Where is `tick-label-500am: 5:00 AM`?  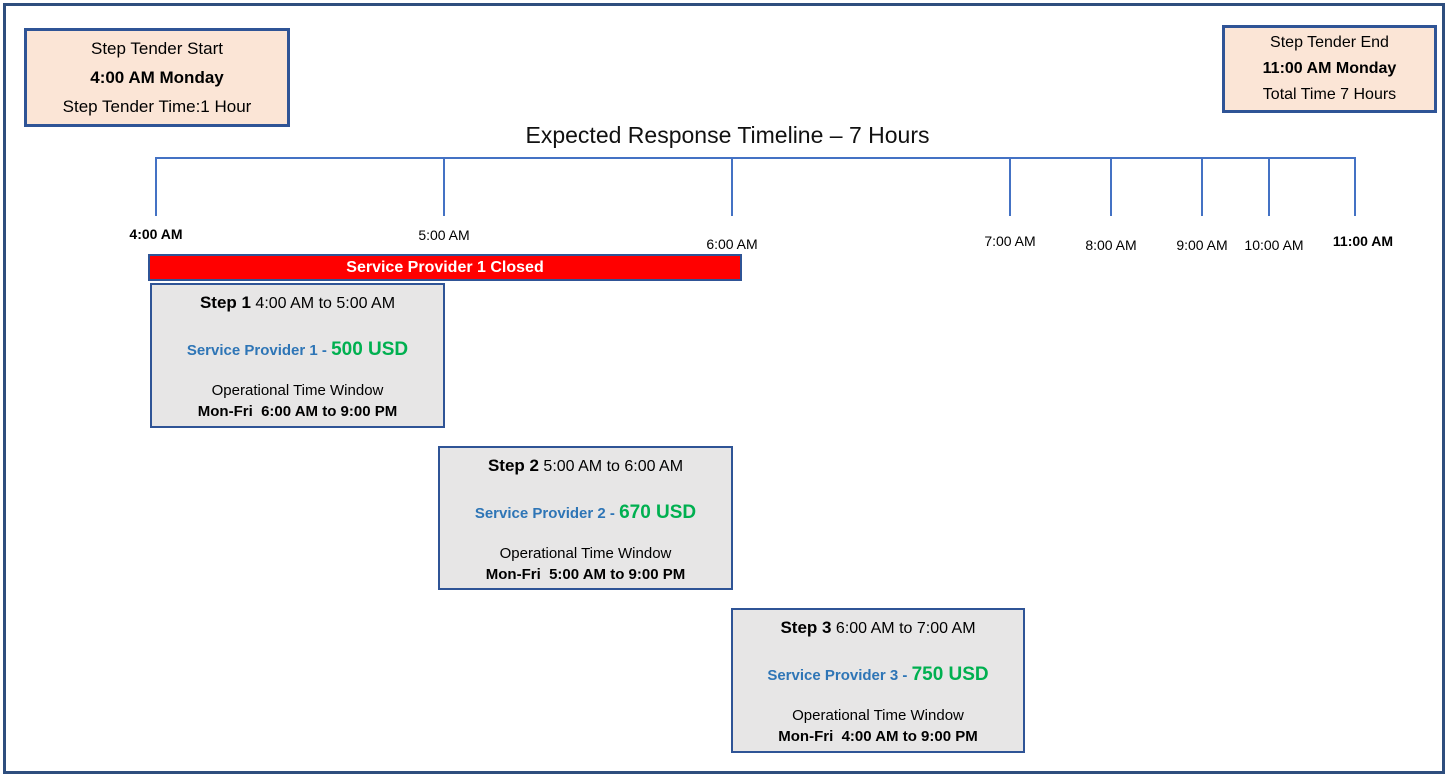
tick-label-500am: 5:00 AM is located at coordinates (444, 235).